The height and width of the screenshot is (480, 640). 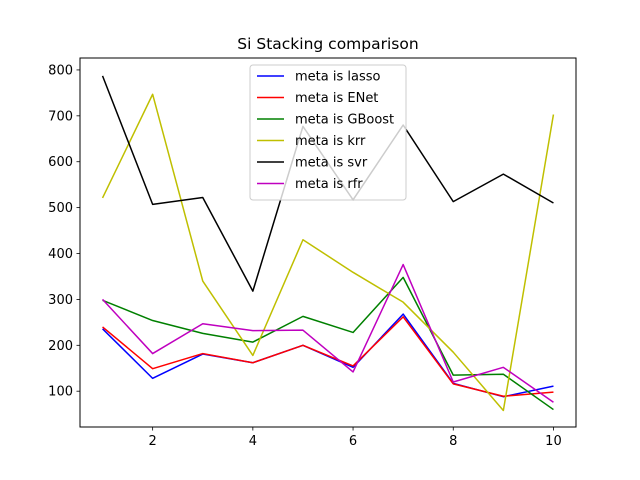 I want to click on y-tick-label-6: 700, so click(x=60, y=116).